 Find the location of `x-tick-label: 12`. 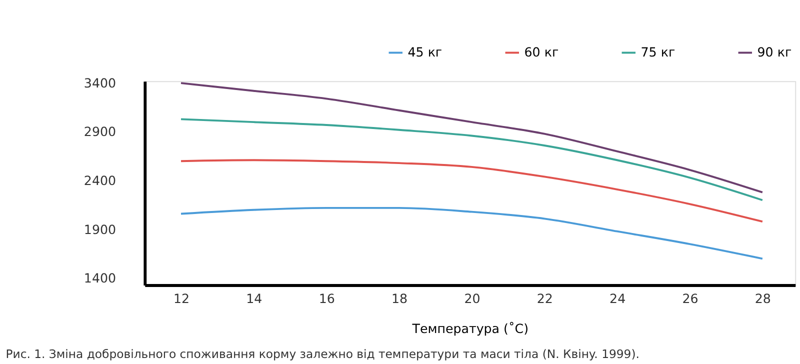

x-tick-label: 12 is located at coordinates (181, 298).